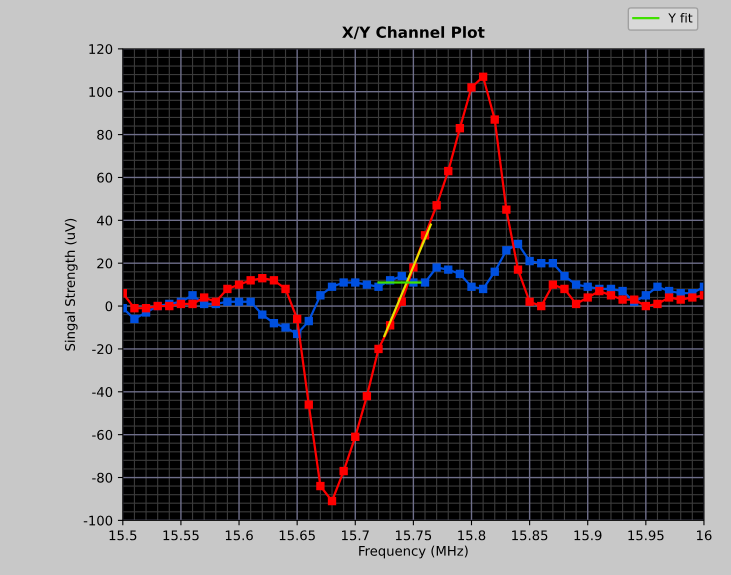 The width and height of the screenshot is (731, 575). I want to click on x-tick-label: 16, so click(704, 535).